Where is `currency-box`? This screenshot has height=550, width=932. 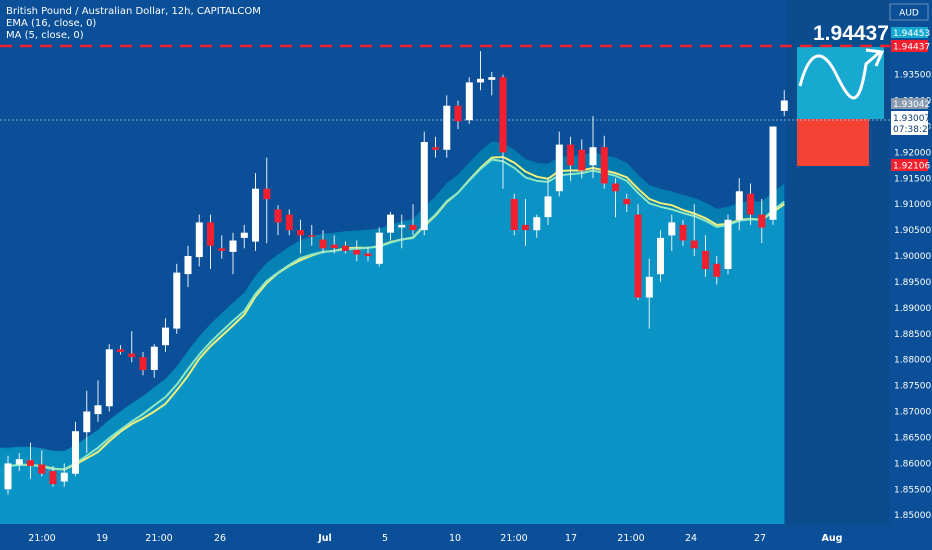
currency-box is located at coordinates (909, 12).